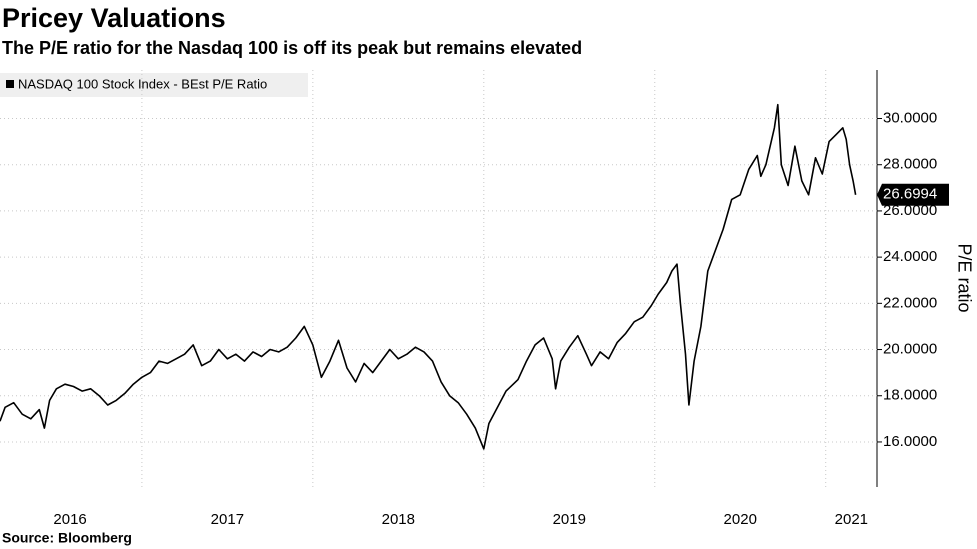 The width and height of the screenshot is (977, 549). I want to click on legend-label: NASDAQ 100 Stock Index - BEst P/E Ratio, so click(142, 83).